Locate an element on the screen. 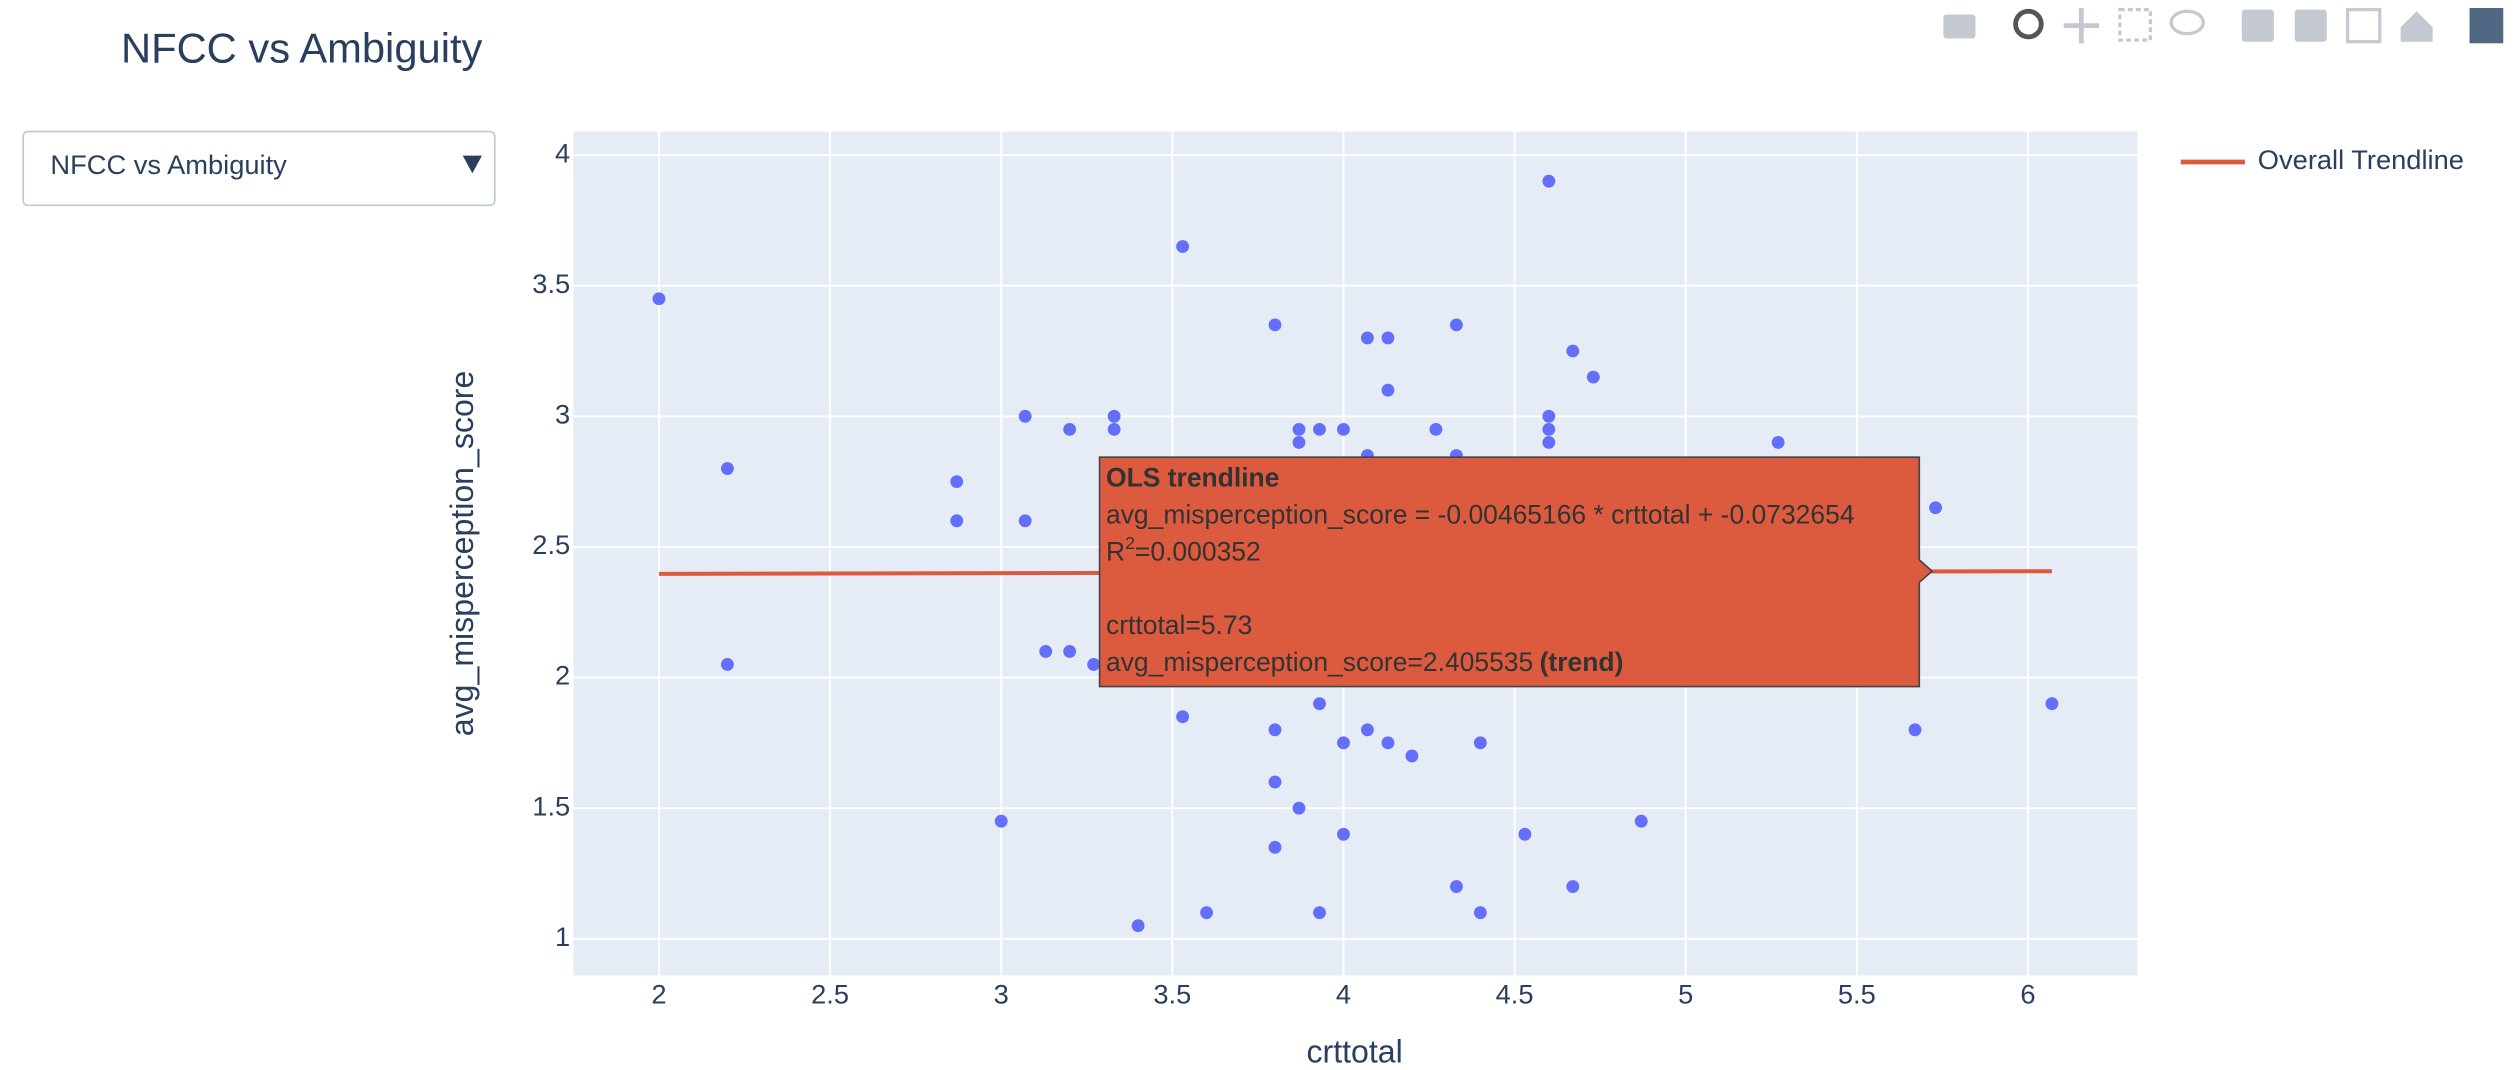 The width and height of the screenshot is (2520, 1070). camera-icon is located at coordinates (1959, 26).